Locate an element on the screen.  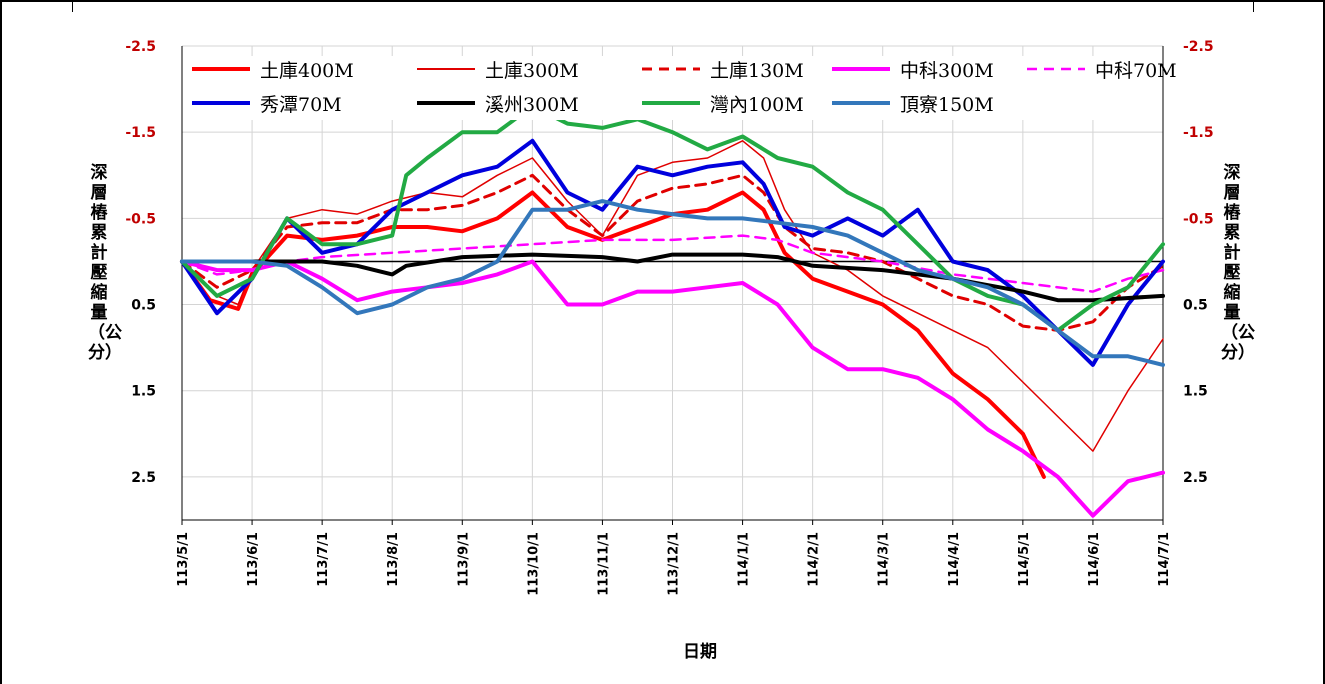
x-tick-label: 113/7/1 is located at coordinates (323, 559).